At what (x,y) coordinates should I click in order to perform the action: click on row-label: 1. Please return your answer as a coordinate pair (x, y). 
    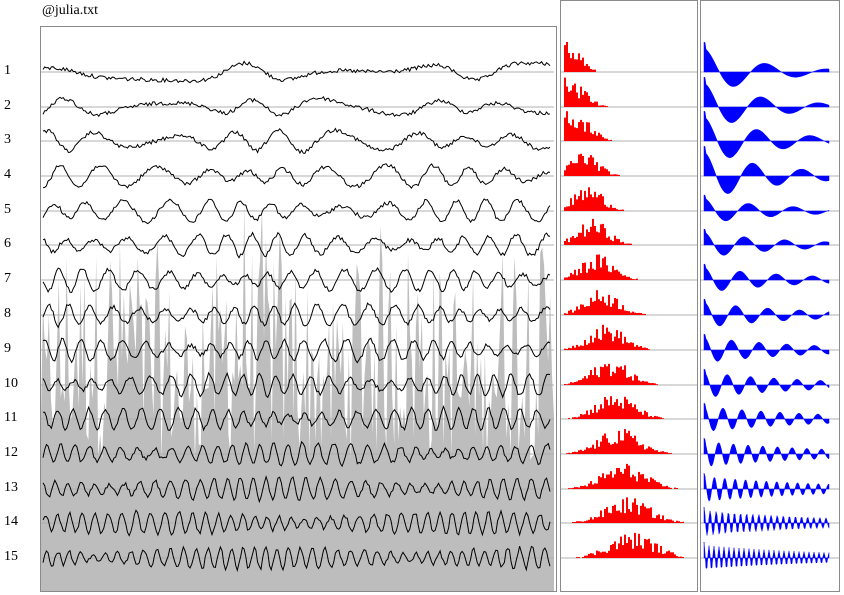
    Looking at the image, I should click on (7, 70).